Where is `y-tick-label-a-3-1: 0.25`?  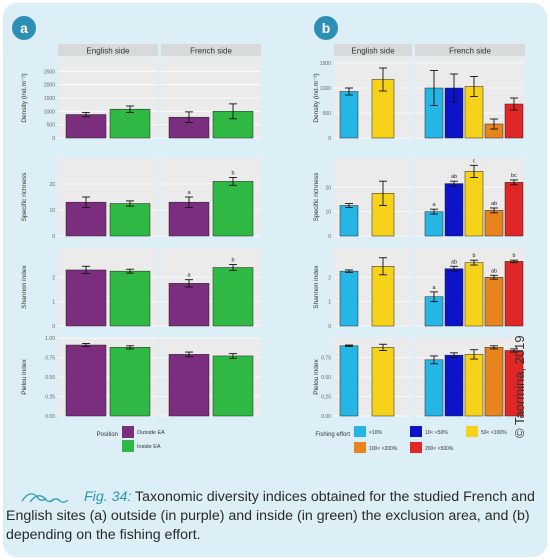
y-tick-label-a-3-1: 0.25 is located at coordinates (50, 398).